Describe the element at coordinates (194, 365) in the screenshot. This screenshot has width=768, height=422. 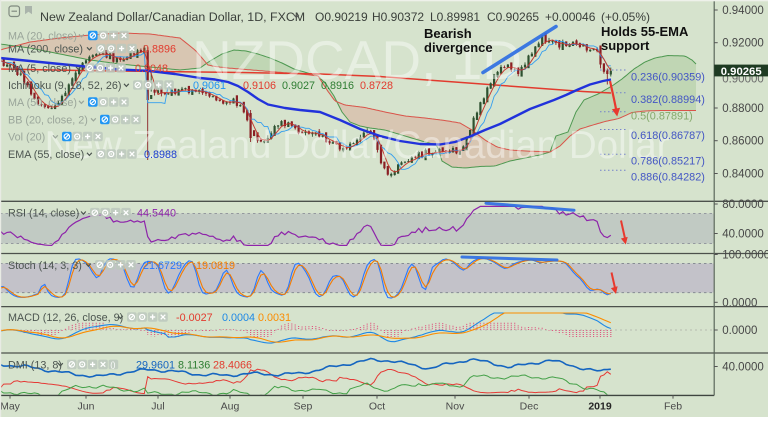
I see `svg-text: 8.1136` at that location.